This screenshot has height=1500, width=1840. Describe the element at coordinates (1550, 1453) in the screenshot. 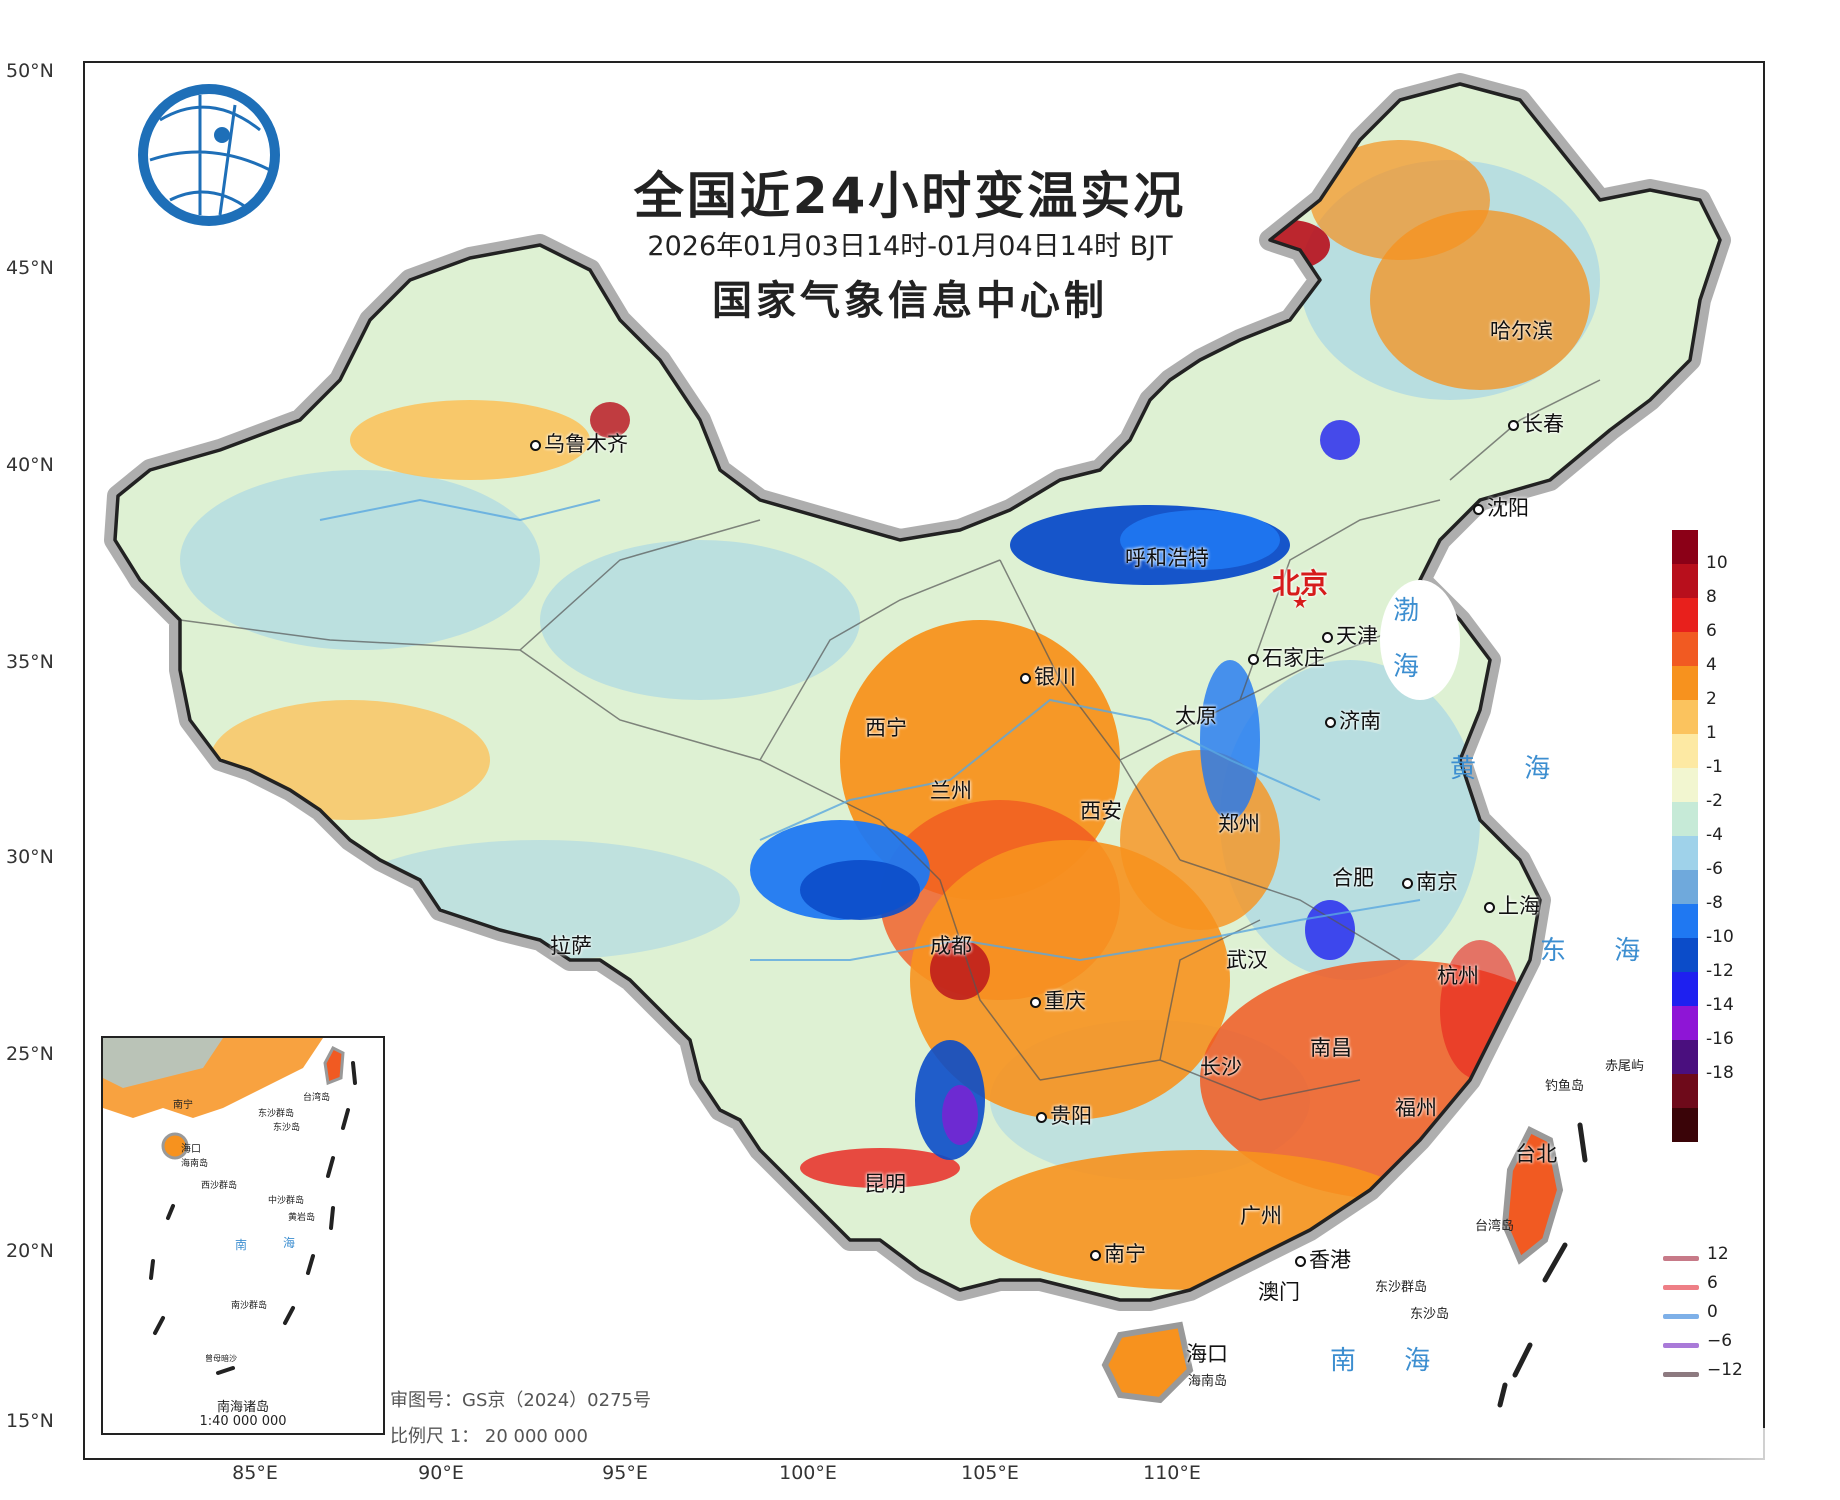

I see `watermark-fade` at that location.